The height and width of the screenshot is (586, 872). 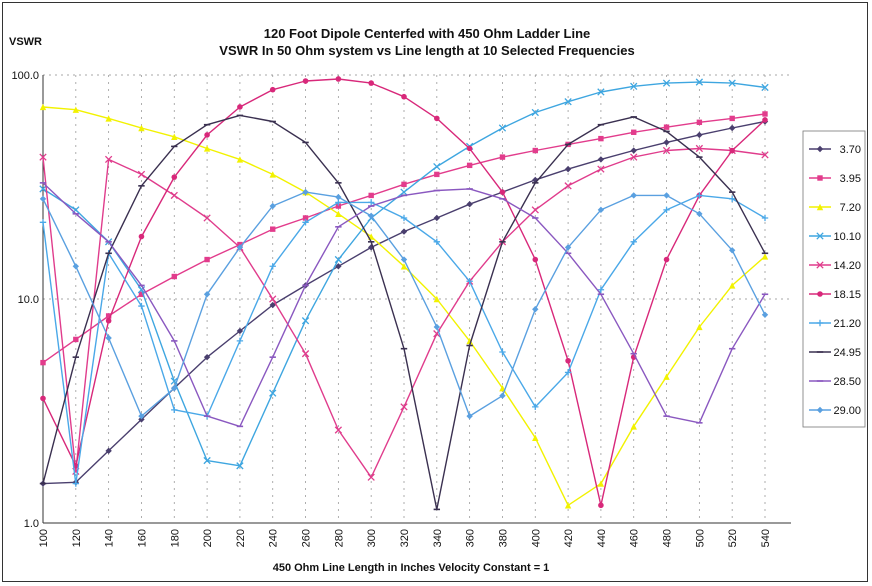 What do you see at coordinates (25, 300) in the screenshot?
I see `y-tick-labels: 1.0 10.0 100.0` at bounding box center [25, 300].